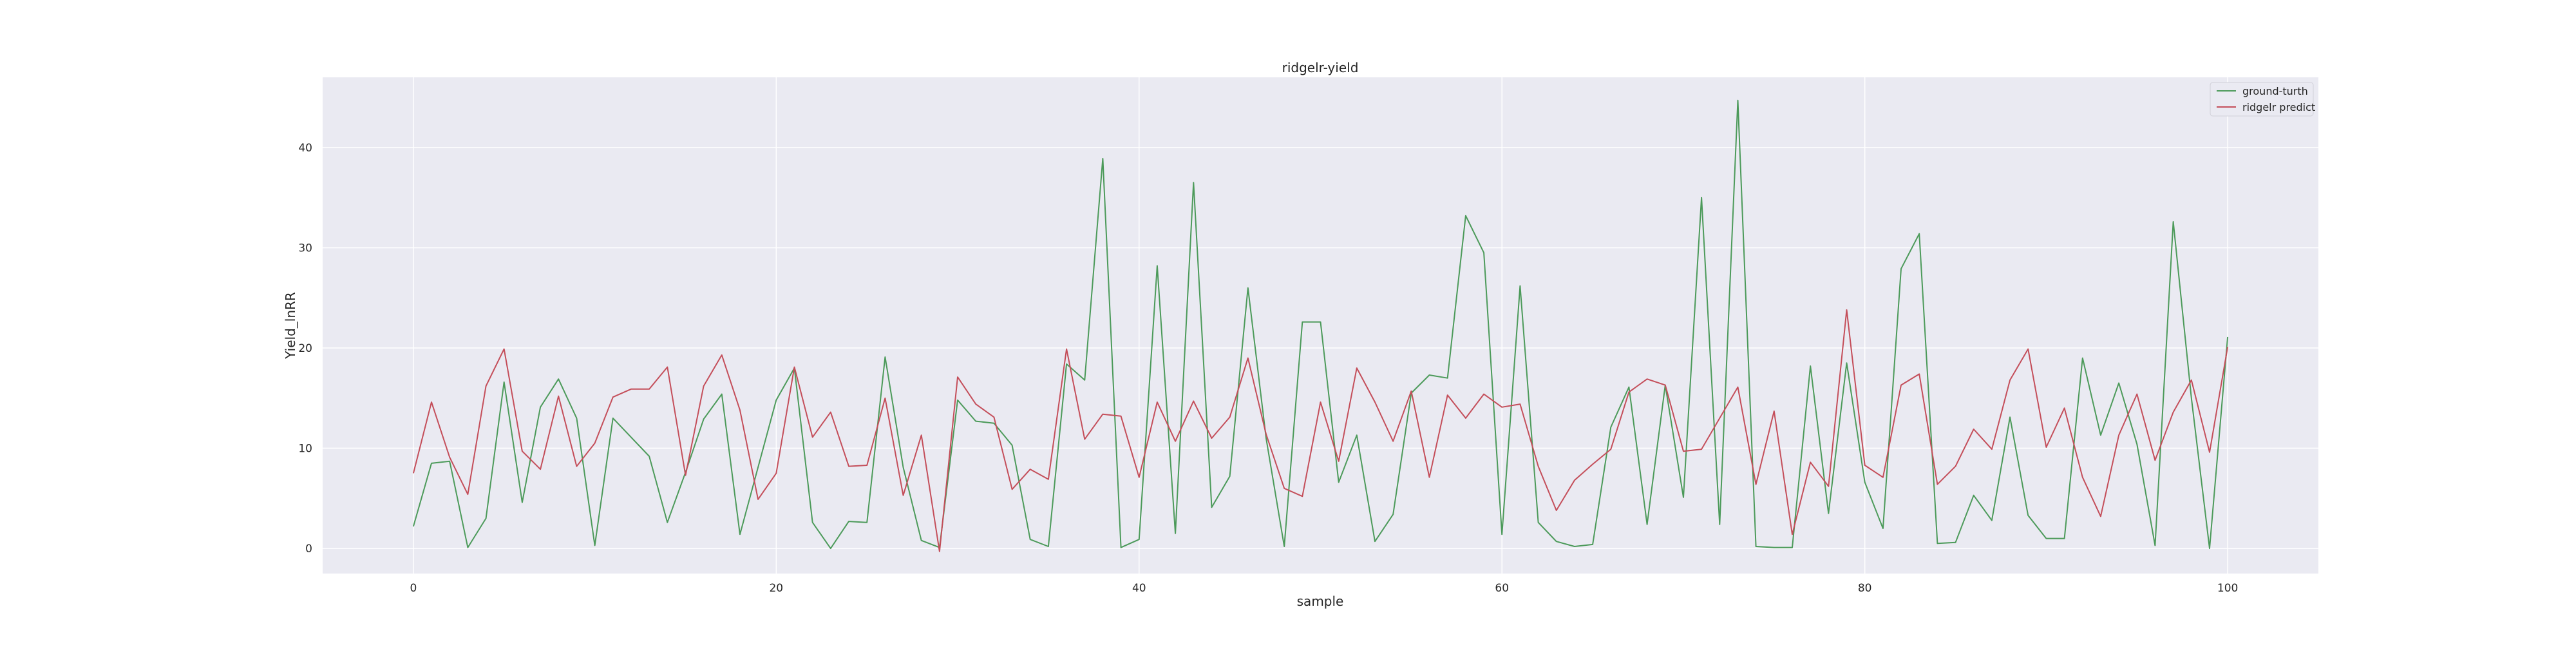 The image size is (2576, 647). What do you see at coordinates (2278, 107) in the screenshot?
I see `legend-label-ridgelr-predict: ridgelr predict` at bounding box center [2278, 107].